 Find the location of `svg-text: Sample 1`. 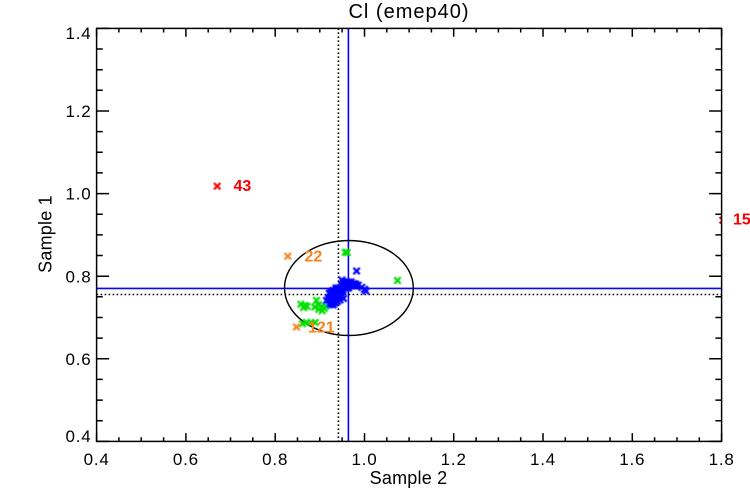

svg-text: Sample 1 is located at coordinates (46, 234).